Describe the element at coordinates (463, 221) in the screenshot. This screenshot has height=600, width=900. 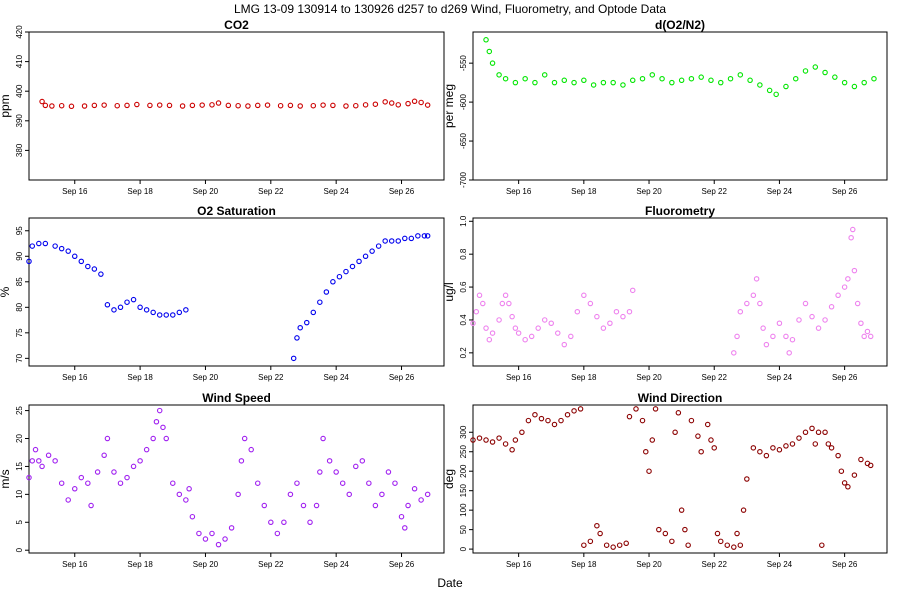
I see `fluor-y-tick-label: 1.0` at that location.